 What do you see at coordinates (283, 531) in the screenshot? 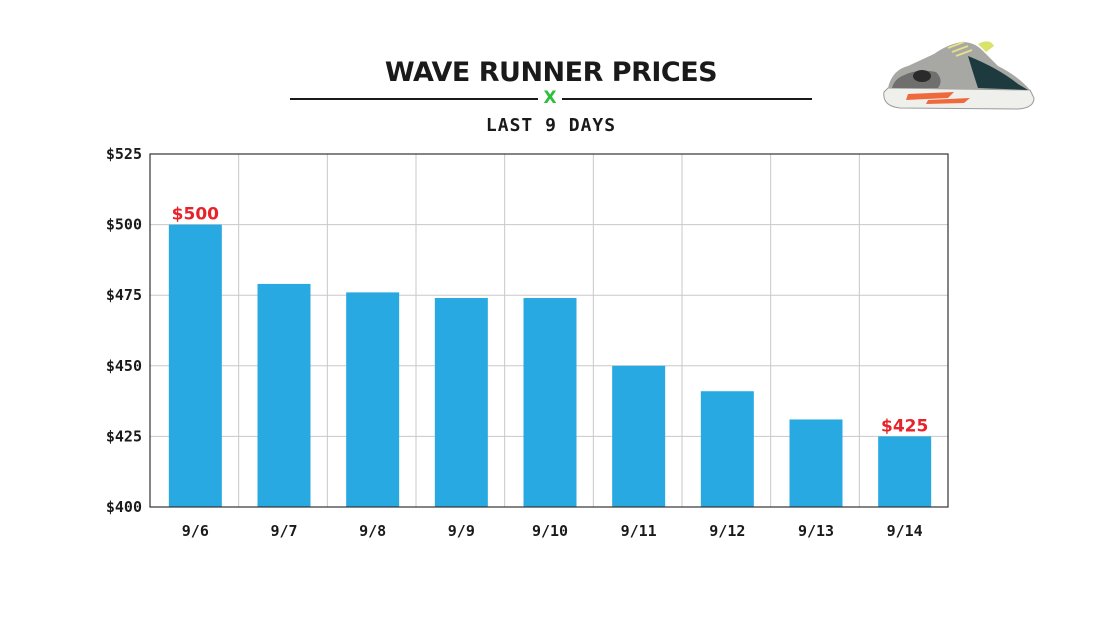
I see `x-tick-label: 9/7` at bounding box center [283, 531].